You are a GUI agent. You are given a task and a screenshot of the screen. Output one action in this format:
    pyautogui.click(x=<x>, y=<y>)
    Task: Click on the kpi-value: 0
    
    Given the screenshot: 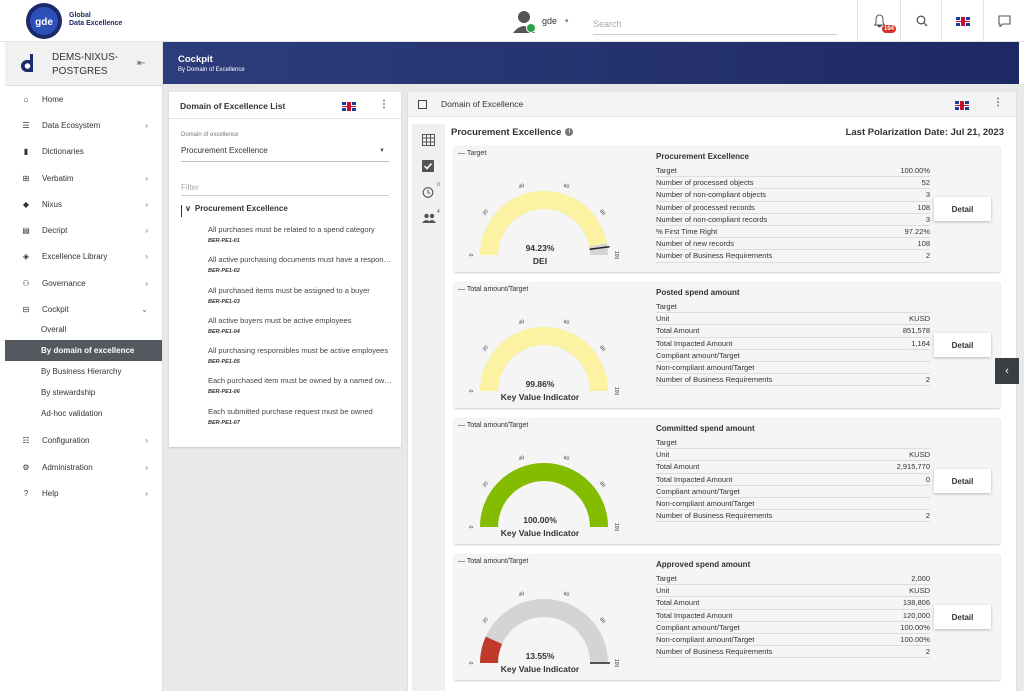 What is the action you would take?
    pyautogui.click(x=927, y=479)
    